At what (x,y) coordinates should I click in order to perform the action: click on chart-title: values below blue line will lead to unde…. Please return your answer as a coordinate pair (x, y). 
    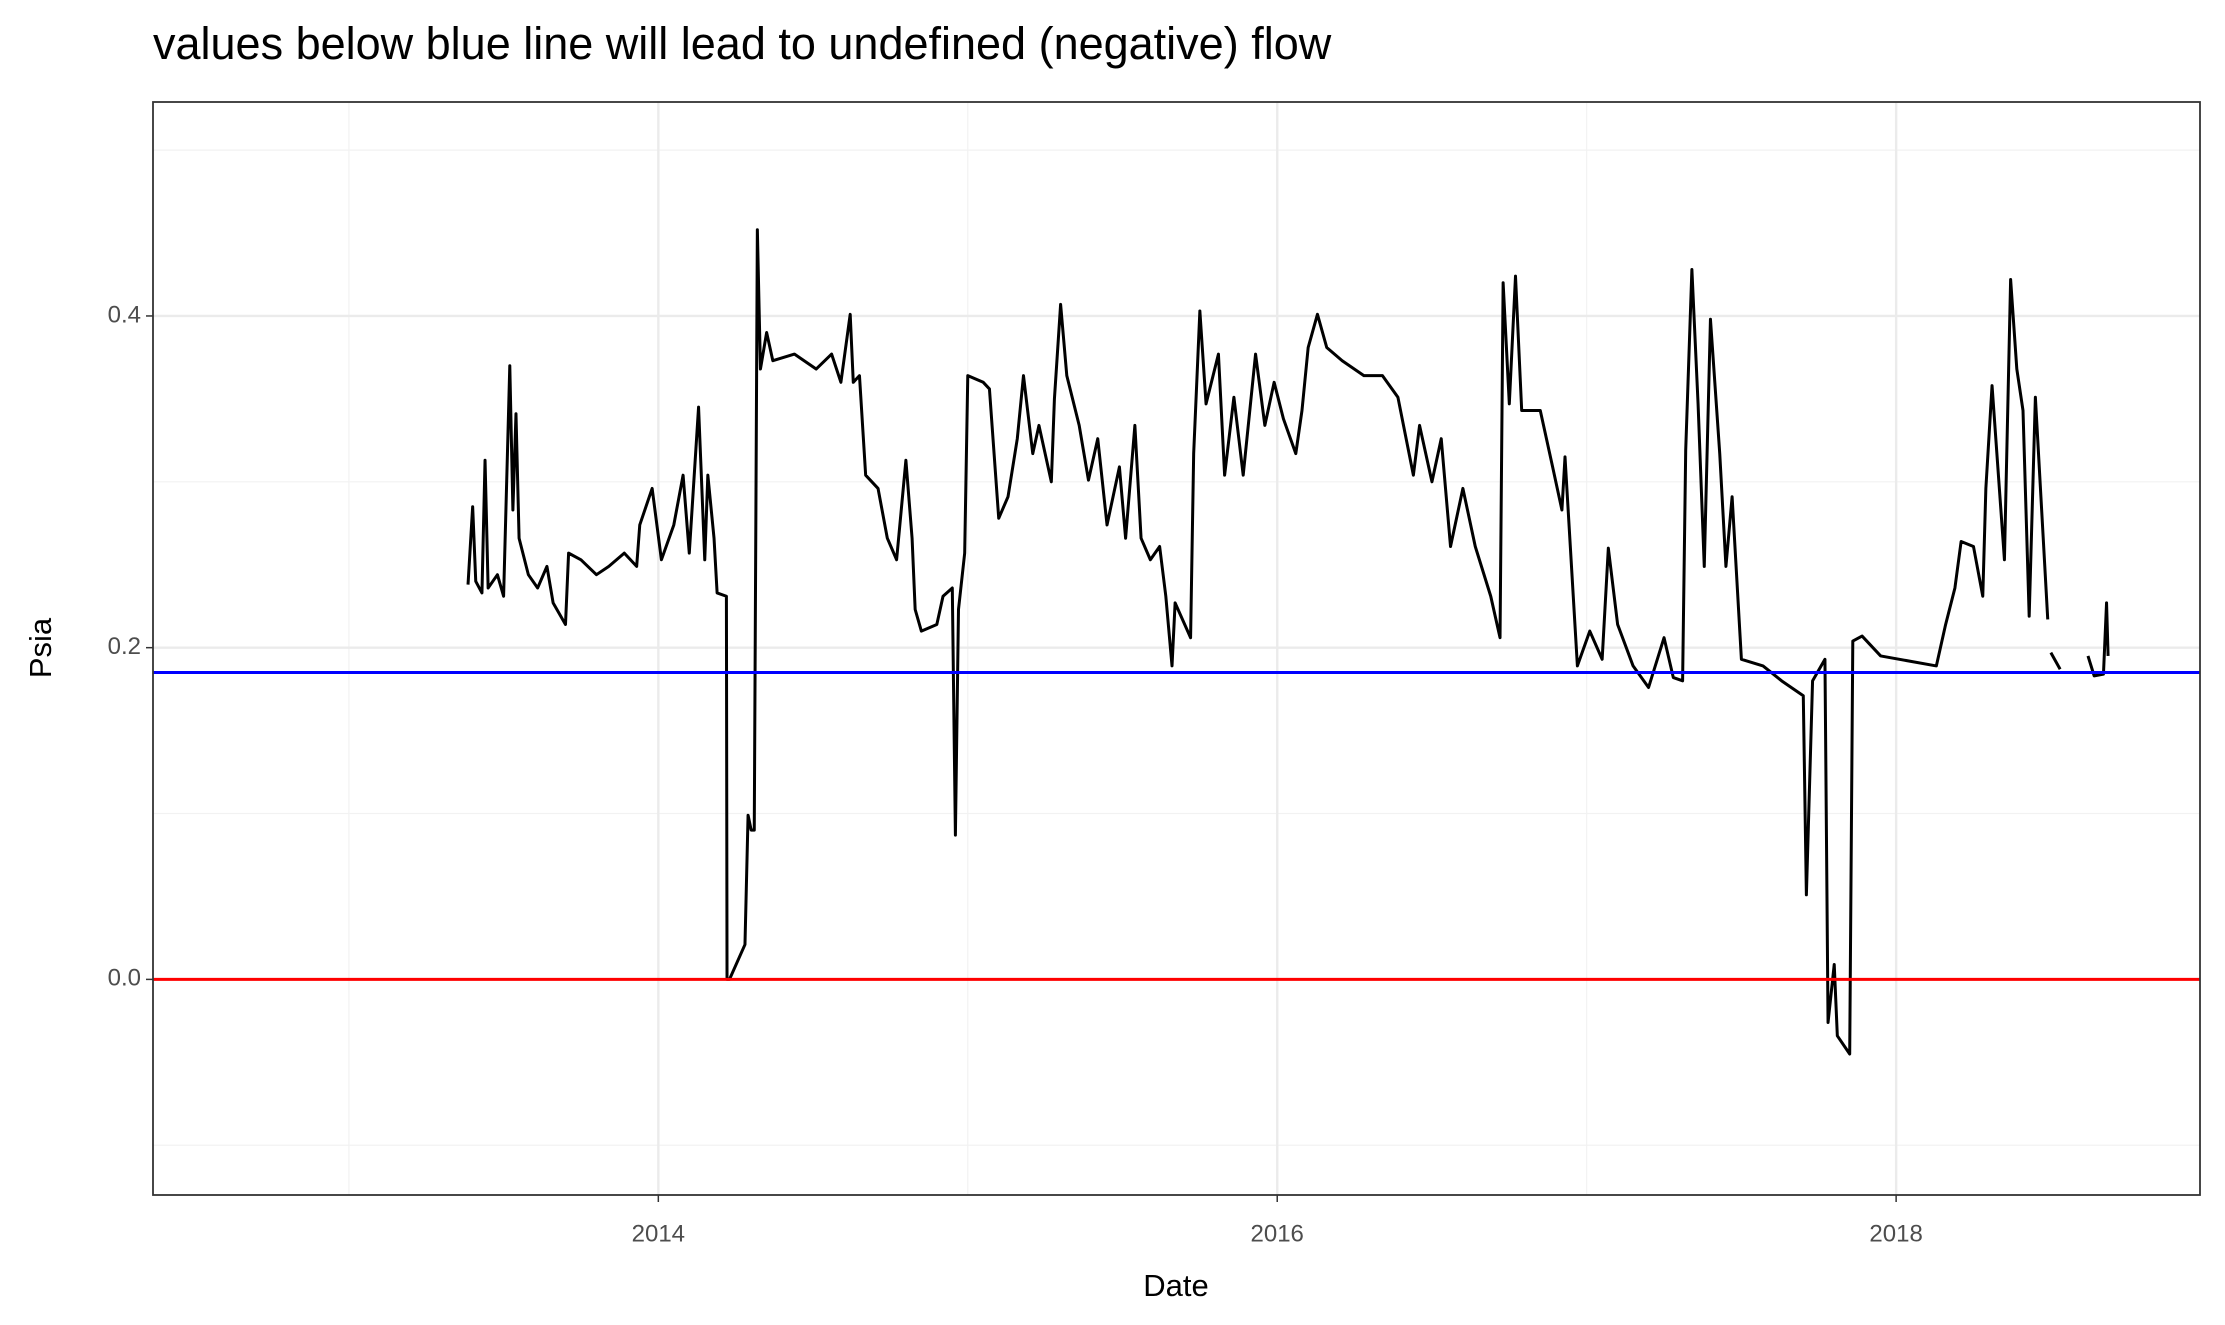
    Looking at the image, I should click on (742, 43).